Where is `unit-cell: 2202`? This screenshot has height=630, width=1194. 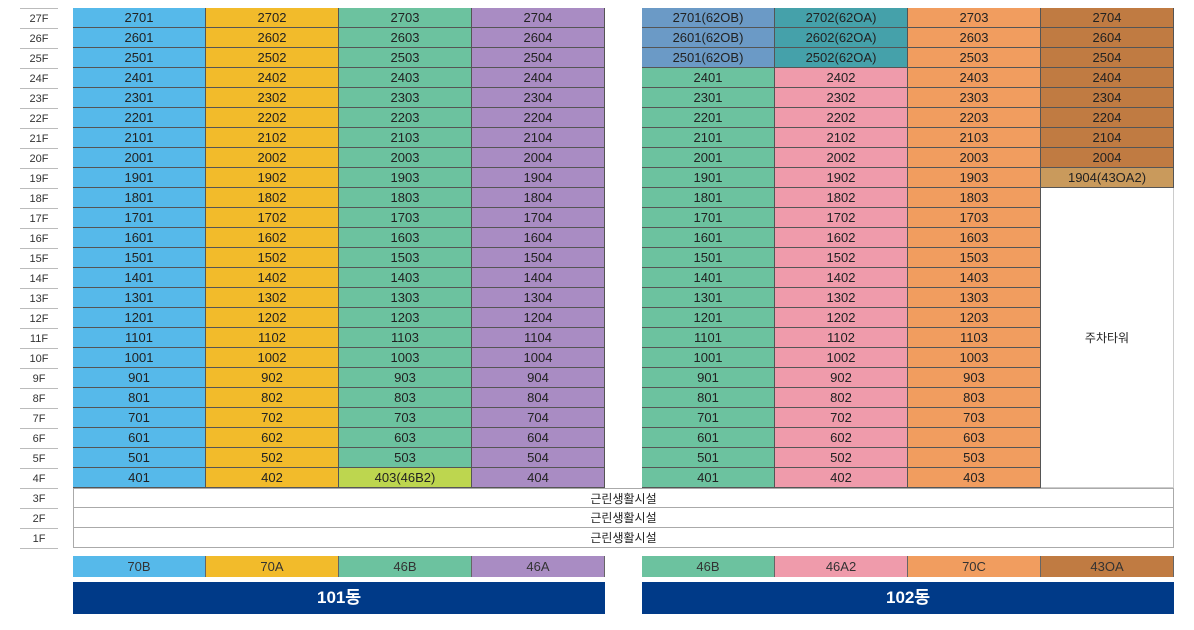 unit-cell: 2202 is located at coordinates (841, 118).